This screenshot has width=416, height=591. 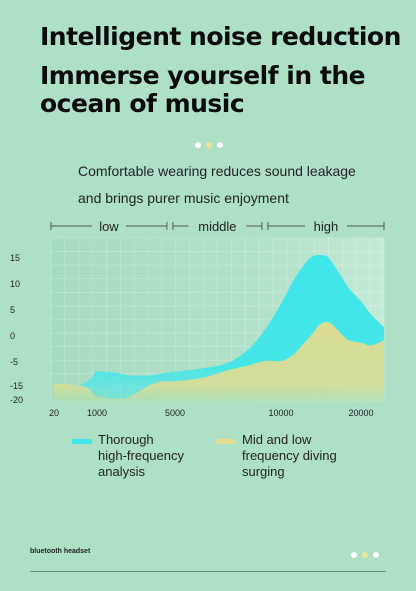 I want to click on legend-item-mid-low: Mid and low frequency diving surging, so click(x=276, y=456).